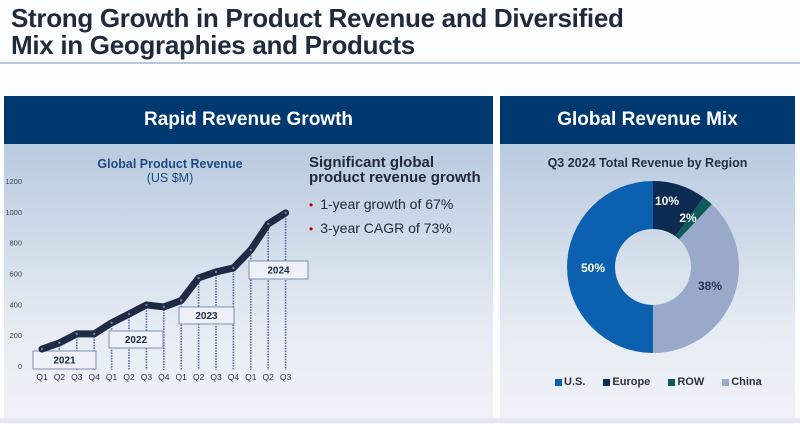 This screenshot has width=800, height=424. Describe the element at coordinates (170, 178) in the screenshot. I see `line-chart-subtitle: (US $M)` at that location.